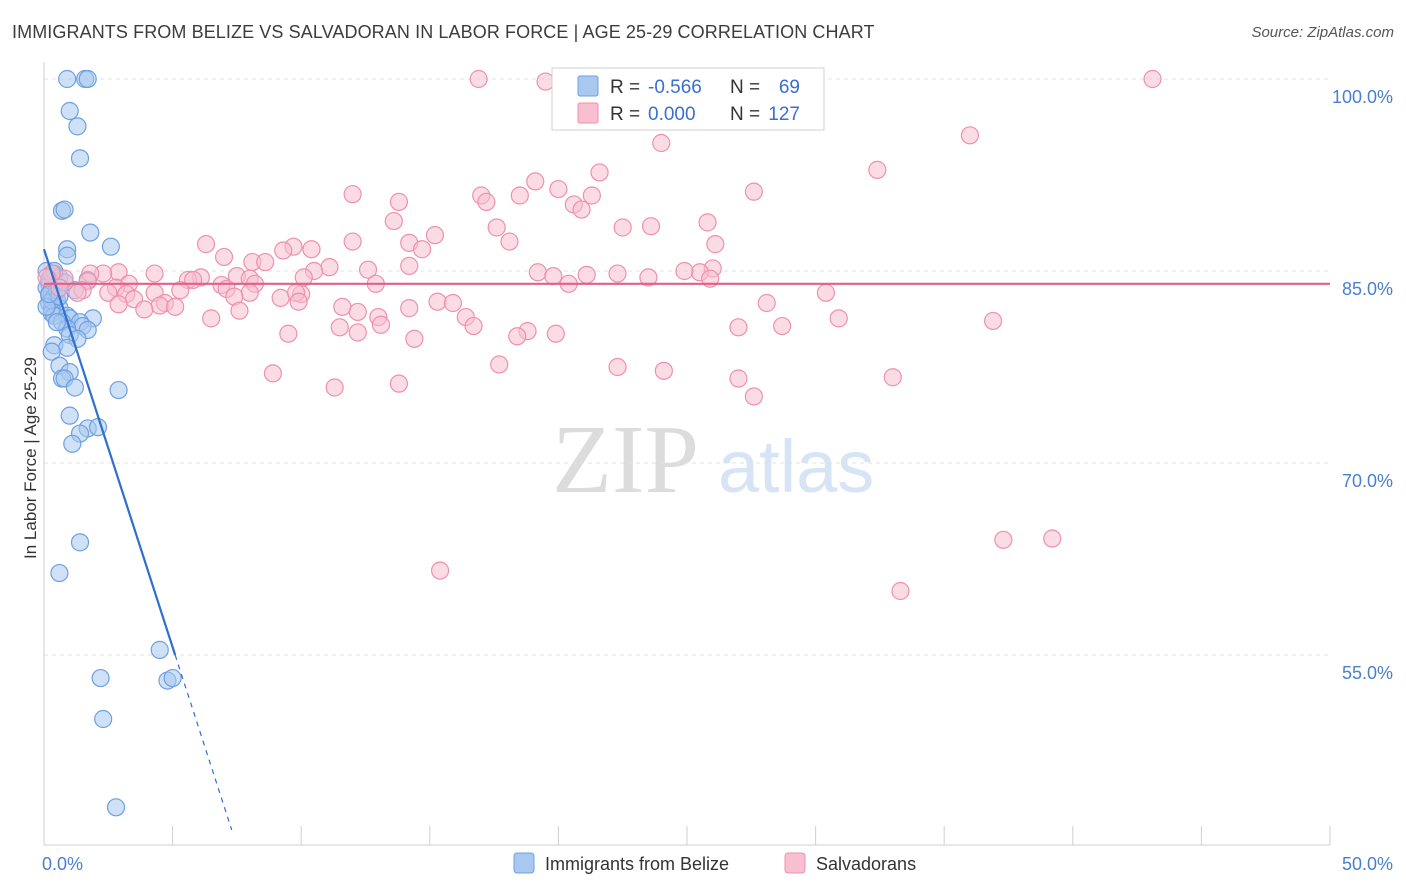 The height and width of the screenshot is (892, 1406). Describe the element at coordinates (745, 87) in the screenshot. I see `stats-n-label-belize: N =` at that location.